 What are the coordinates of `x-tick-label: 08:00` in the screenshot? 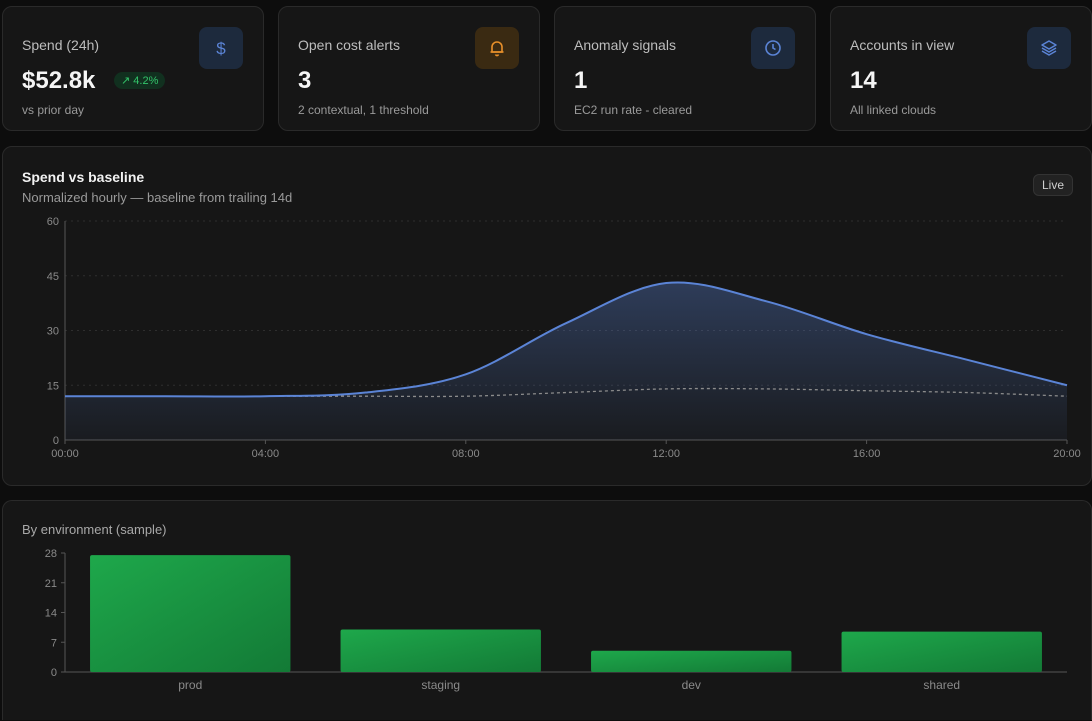 It's located at (466, 454).